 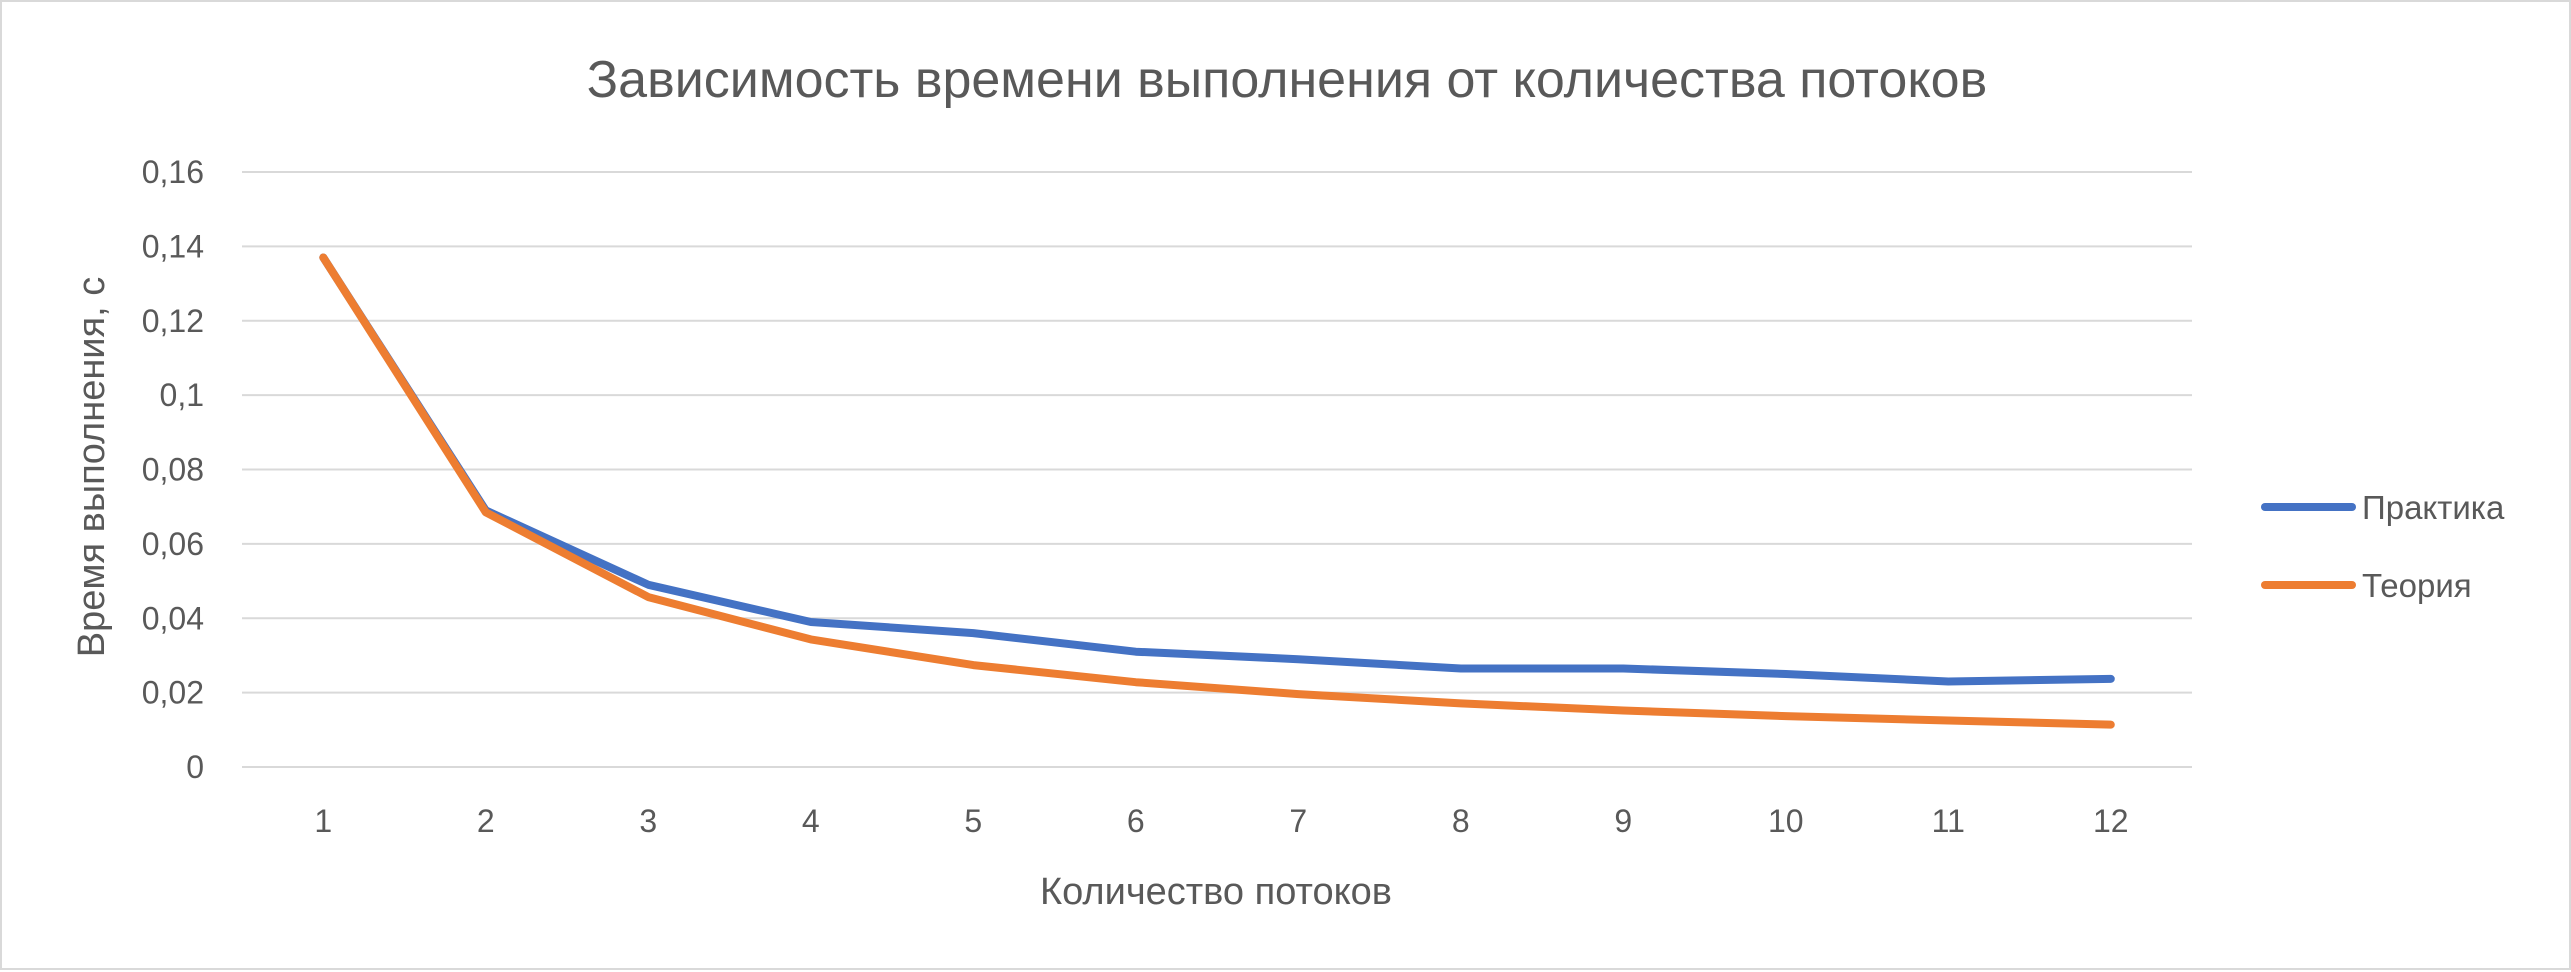 What do you see at coordinates (2383, 546) in the screenshot?
I see `legend: Практика Теория` at bounding box center [2383, 546].